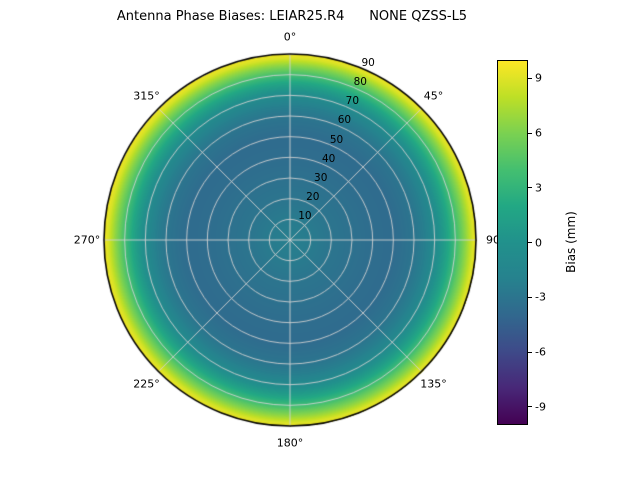  I want to click on theta-tick-label: 45°, so click(433, 96).